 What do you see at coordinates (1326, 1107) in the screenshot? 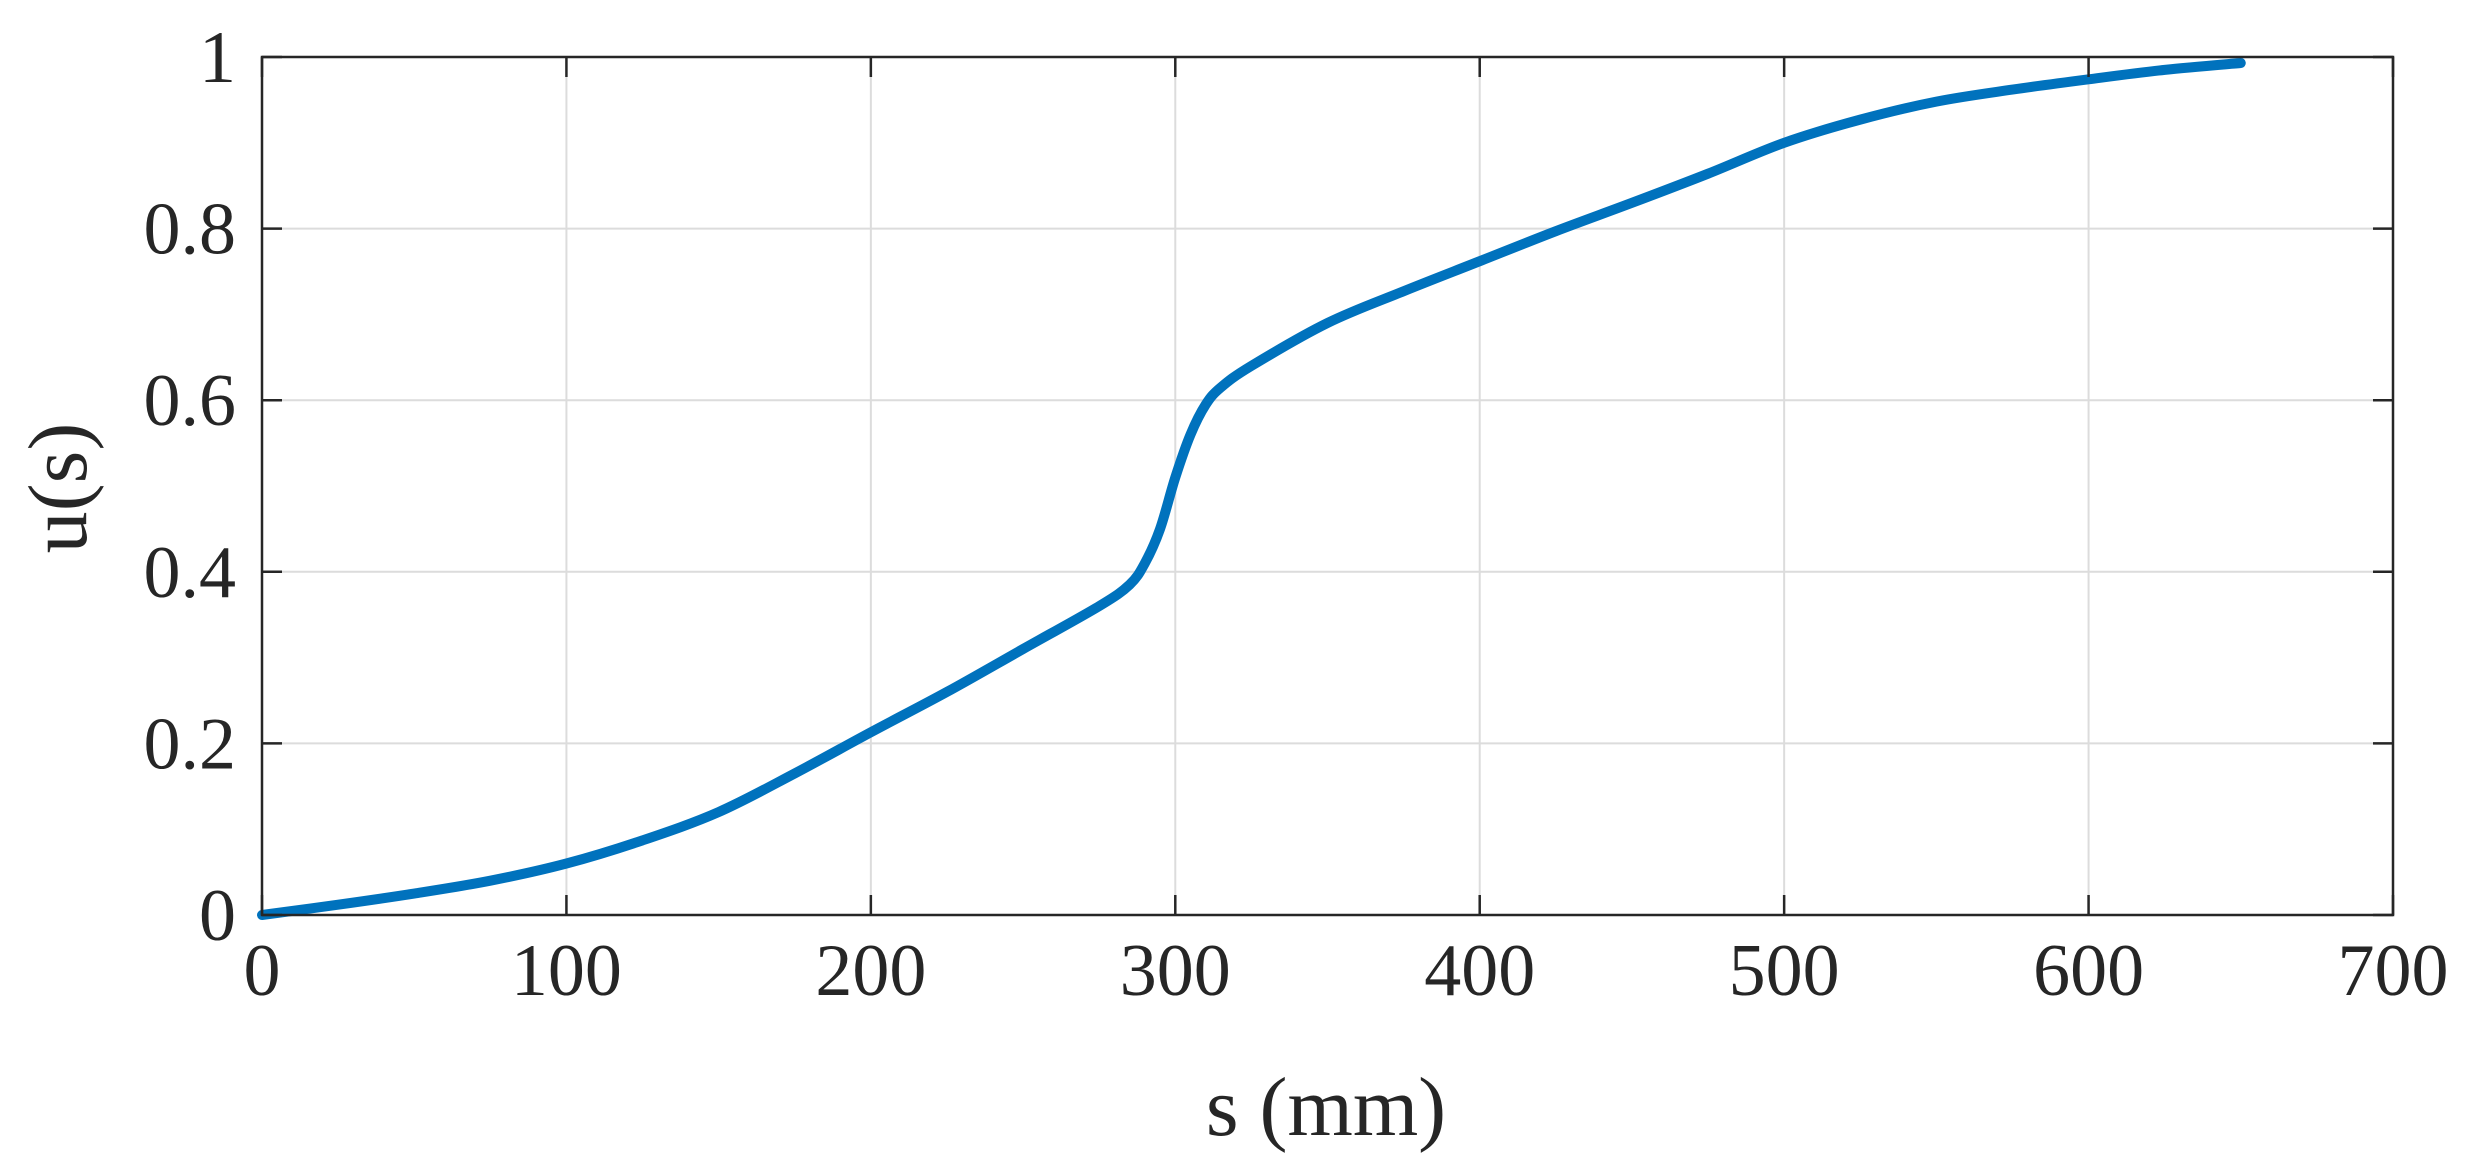
I see `x-axis-label: s (mm)` at bounding box center [1326, 1107].